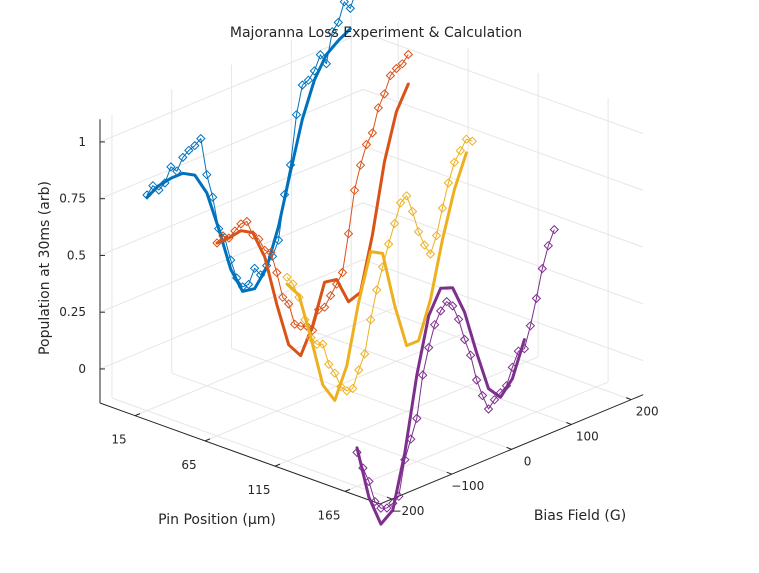 This screenshot has width=759, height=573. I want to click on y-tick-label: −200, so click(407, 511).